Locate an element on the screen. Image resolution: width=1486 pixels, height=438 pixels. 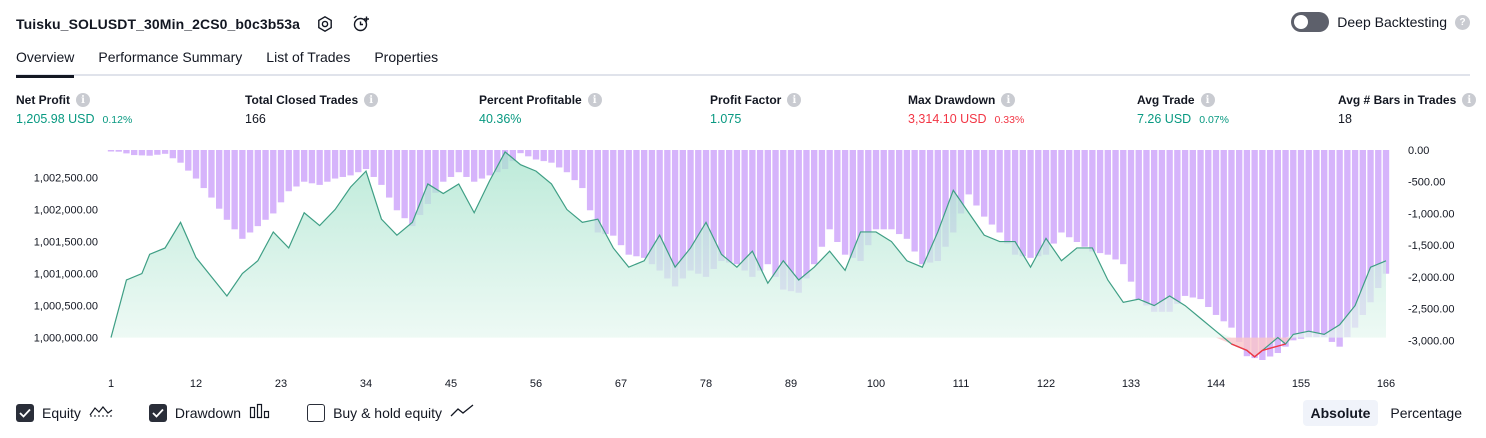
drawdown-checkbox: Drawdown is located at coordinates (210, 412).